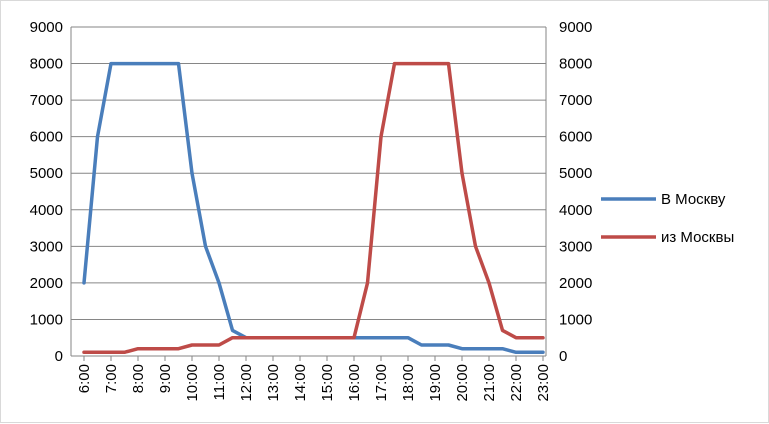  What do you see at coordinates (354, 383) in the screenshot?
I see `x-tick-label: 16:00` at bounding box center [354, 383].